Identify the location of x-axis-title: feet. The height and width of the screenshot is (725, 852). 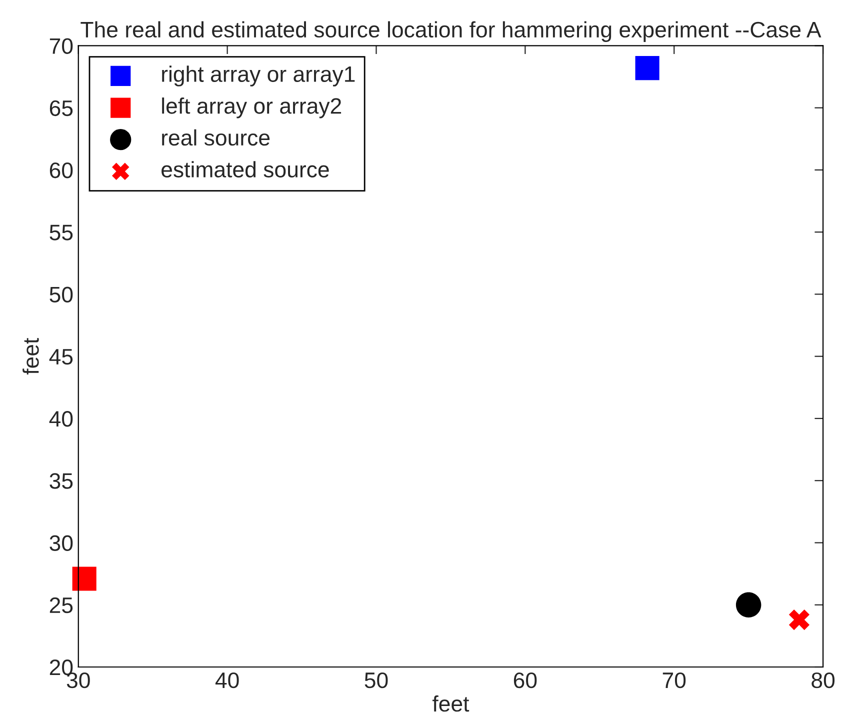
(451, 703).